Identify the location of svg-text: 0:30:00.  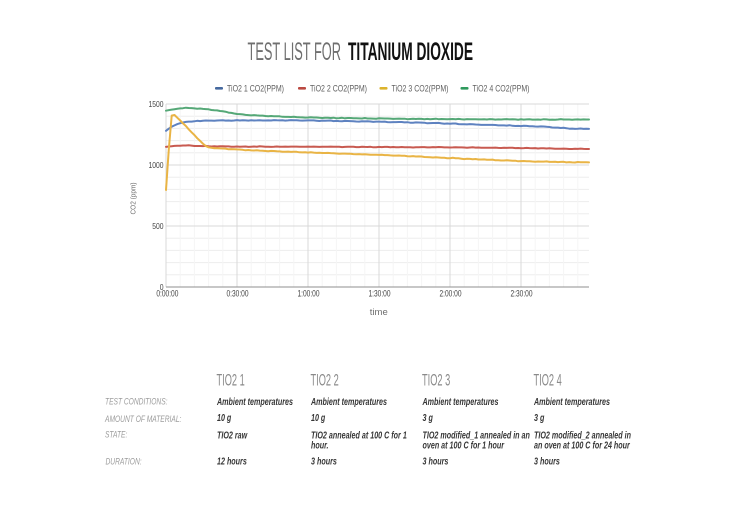
(238, 294).